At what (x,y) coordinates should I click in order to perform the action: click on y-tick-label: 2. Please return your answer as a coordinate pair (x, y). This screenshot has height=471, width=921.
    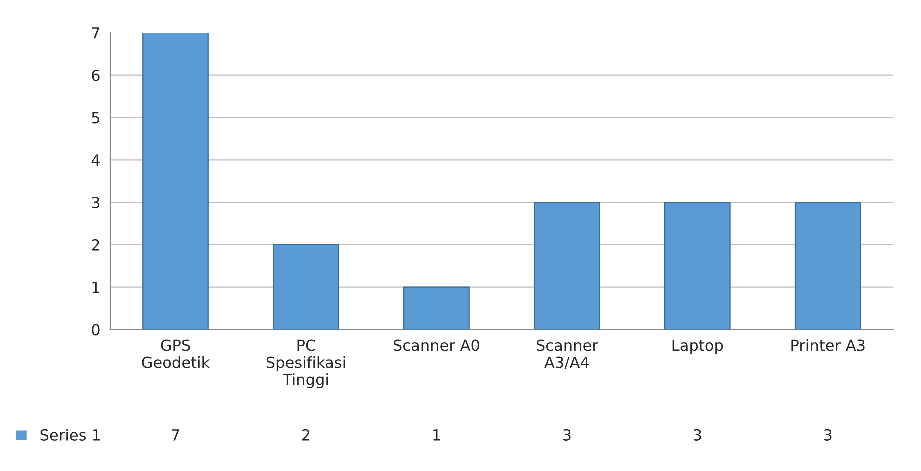
    Looking at the image, I should click on (96, 245).